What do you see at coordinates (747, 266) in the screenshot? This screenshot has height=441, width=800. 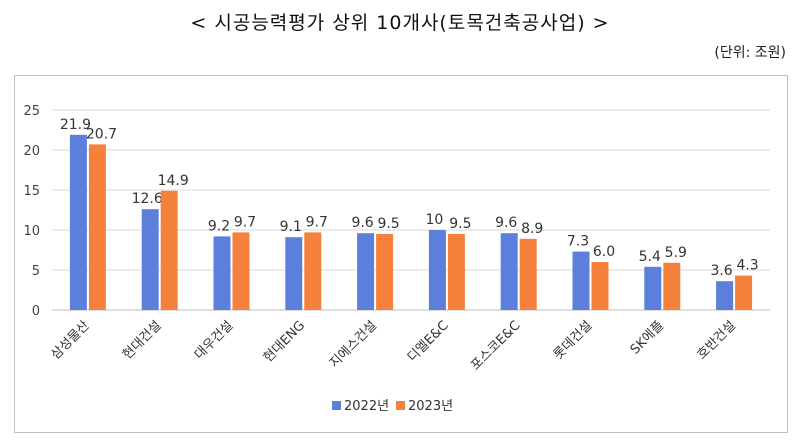 I see `data-label: 4.3` at bounding box center [747, 266].